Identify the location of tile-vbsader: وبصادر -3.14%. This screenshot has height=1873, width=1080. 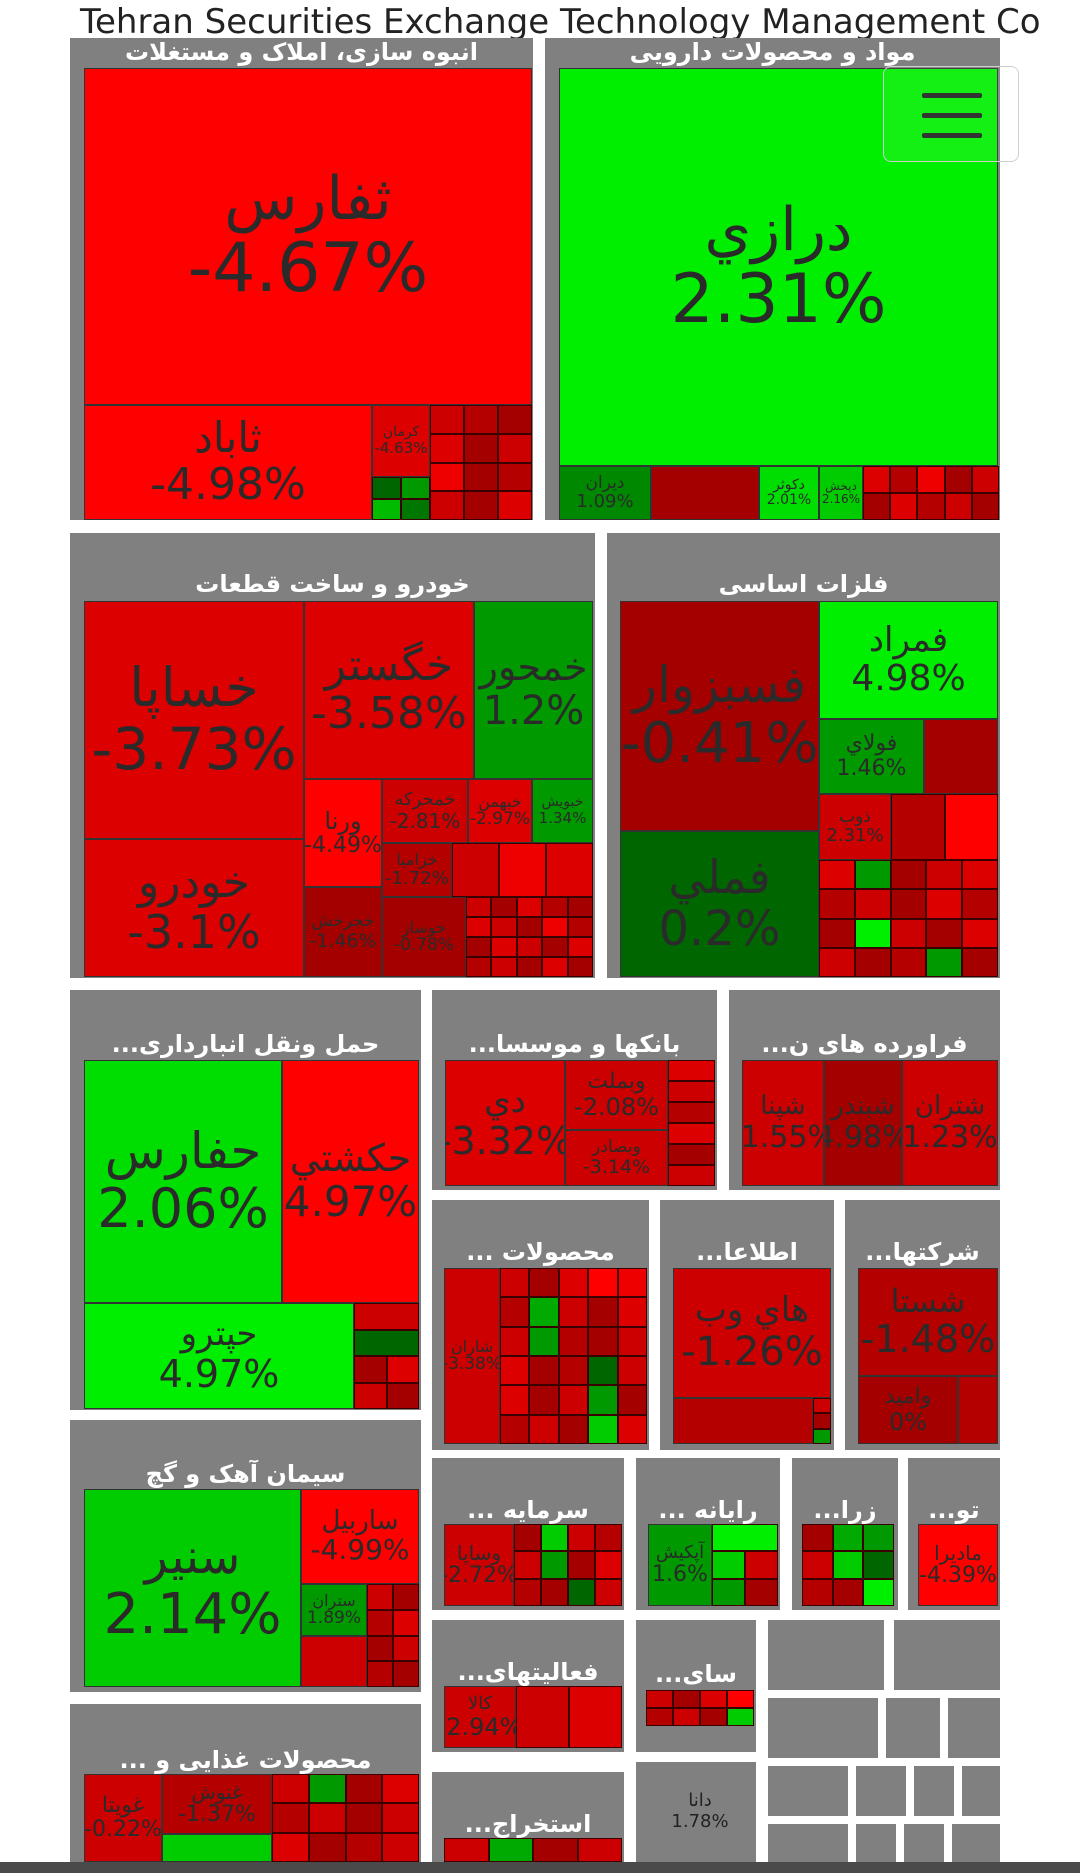
(616, 1158).